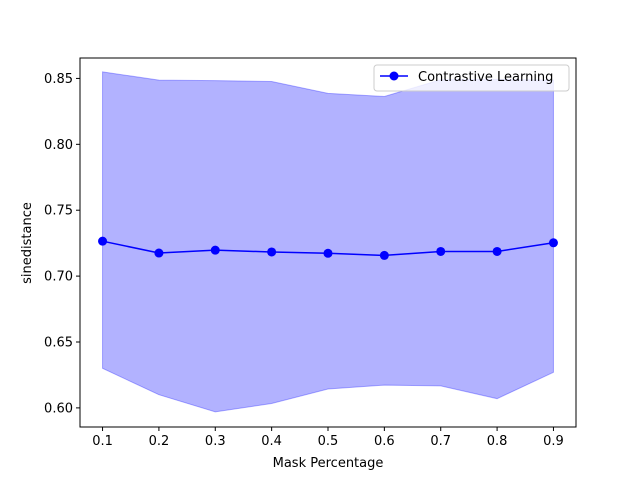  Describe the element at coordinates (328, 441) in the screenshot. I see `x-tick-label: 0.5` at that location.